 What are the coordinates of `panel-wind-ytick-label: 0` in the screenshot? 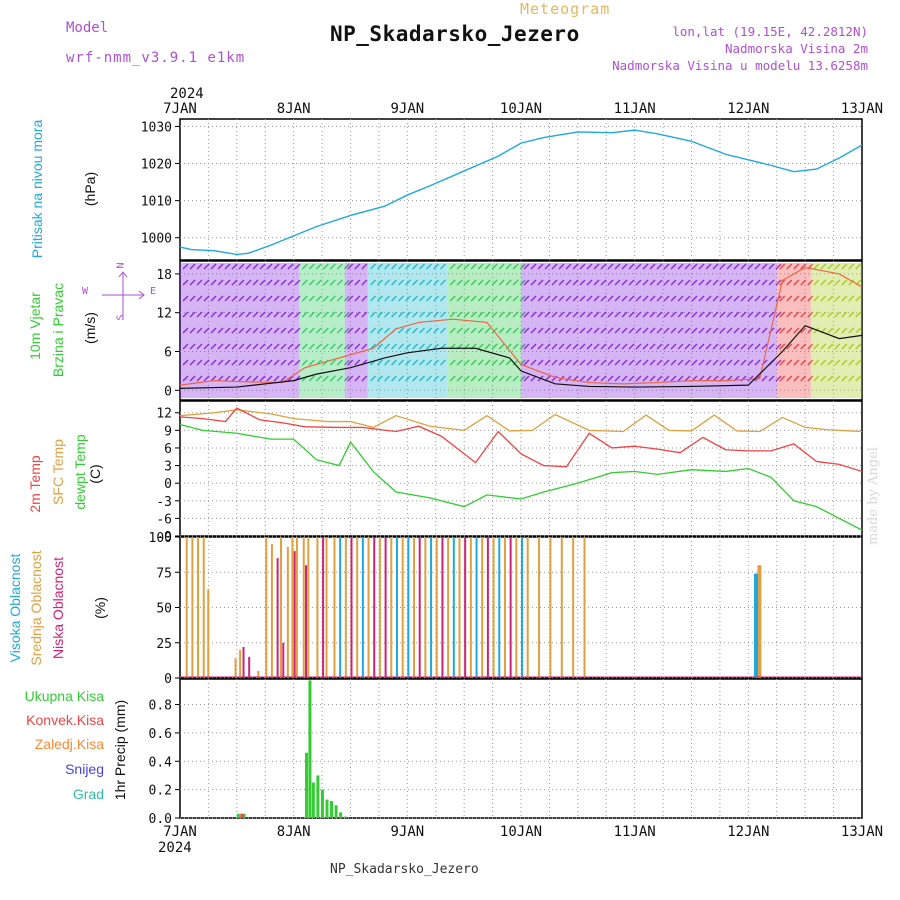 It's located at (168, 391).